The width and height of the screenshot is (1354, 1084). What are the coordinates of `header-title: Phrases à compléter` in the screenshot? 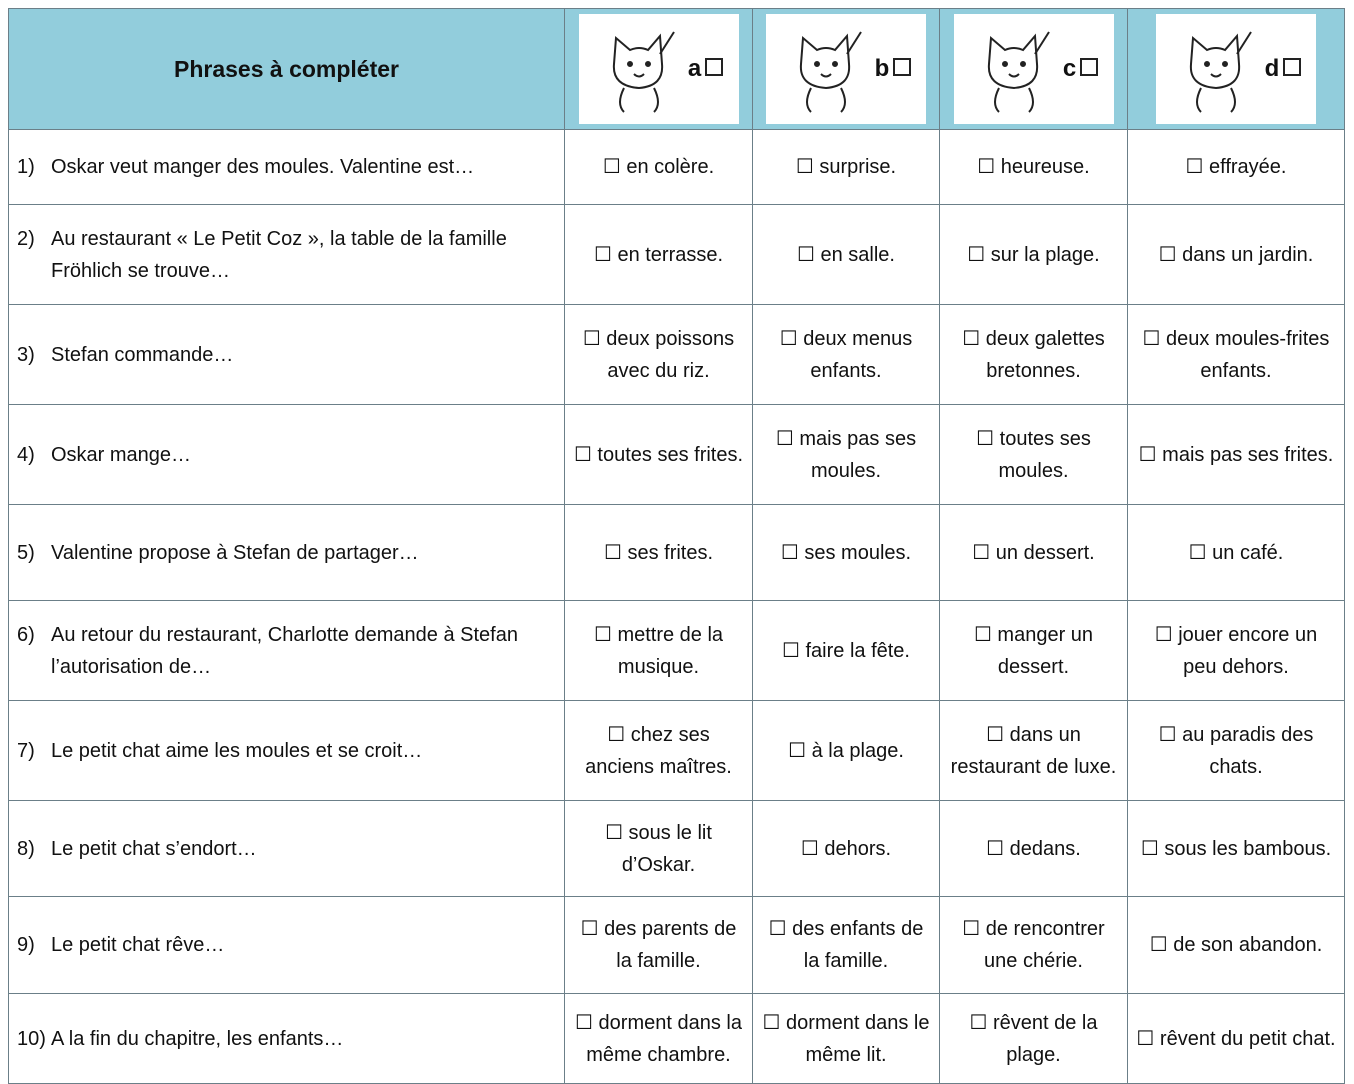 It's located at (286, 69).